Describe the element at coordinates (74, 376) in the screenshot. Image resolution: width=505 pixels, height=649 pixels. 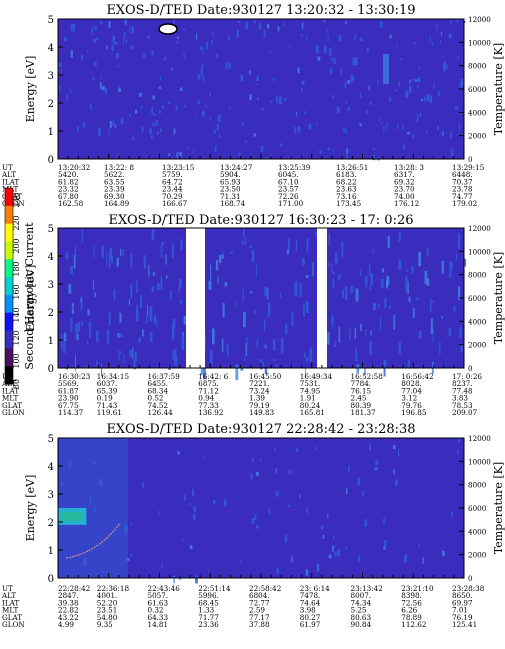
I see `table-cell: 16:30:23` at that location.